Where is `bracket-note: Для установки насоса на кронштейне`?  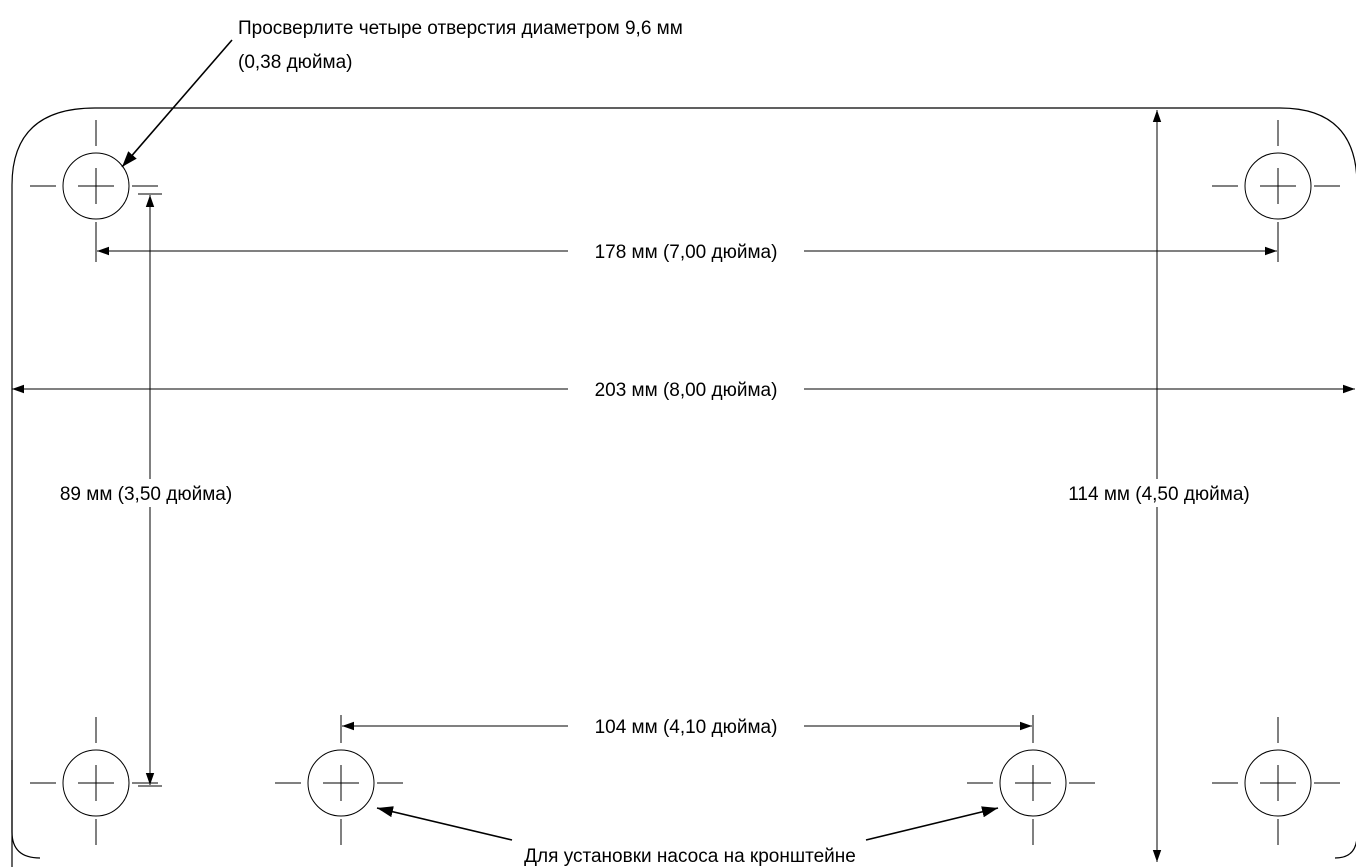
bracket-note: Для установки насоса на кронштейне is located at coordinates (690, 856).